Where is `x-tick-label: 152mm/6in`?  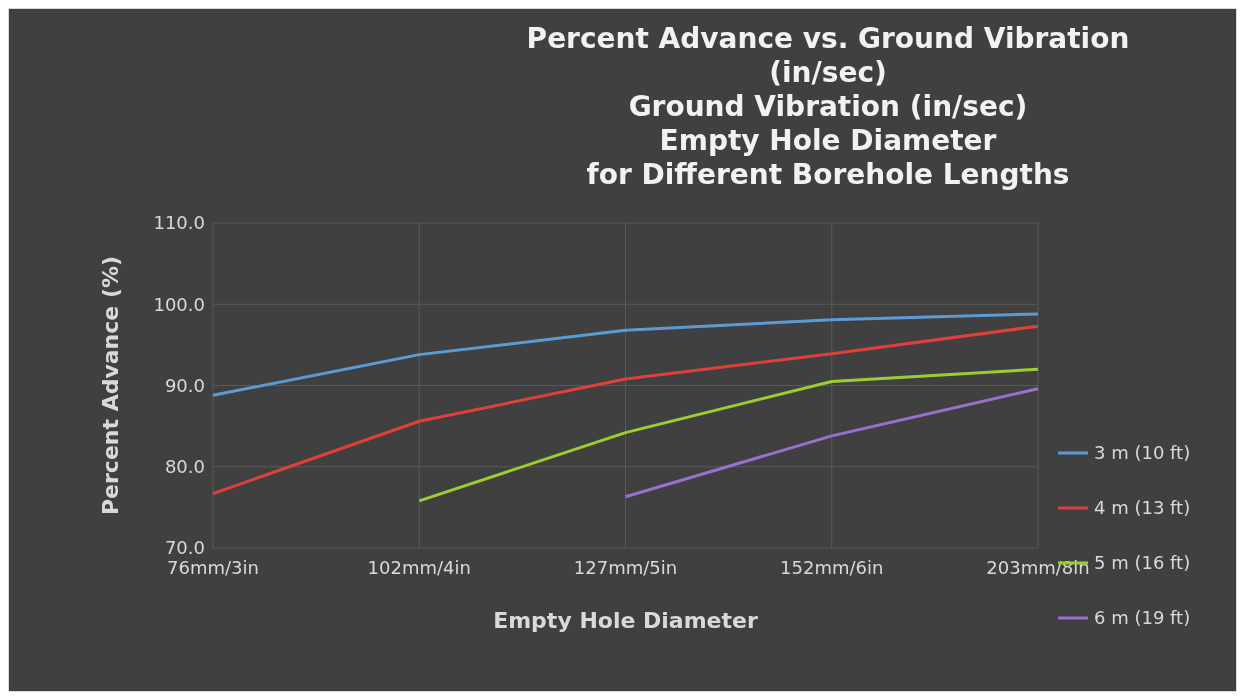 x-tick-label: 152mm/6in is located at coordinates (832, 567).